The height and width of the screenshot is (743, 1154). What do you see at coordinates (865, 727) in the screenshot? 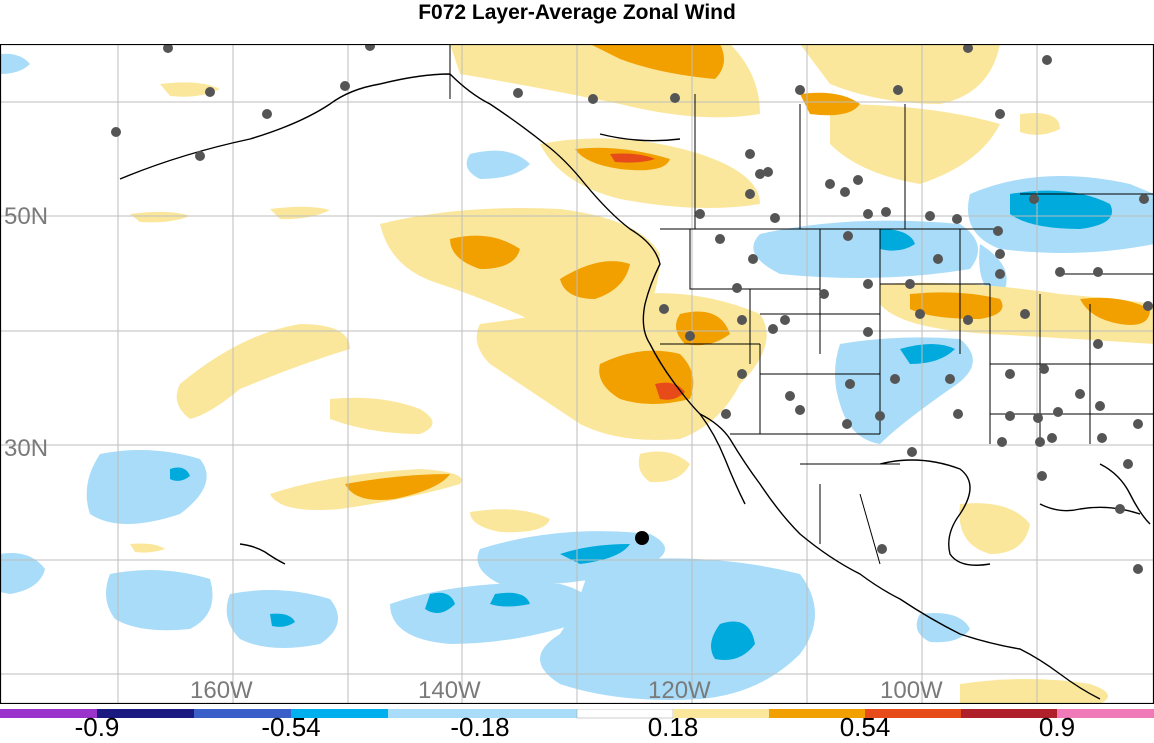
I see `legend-label-0-54: 0.54` at bounding box center [865, 727].